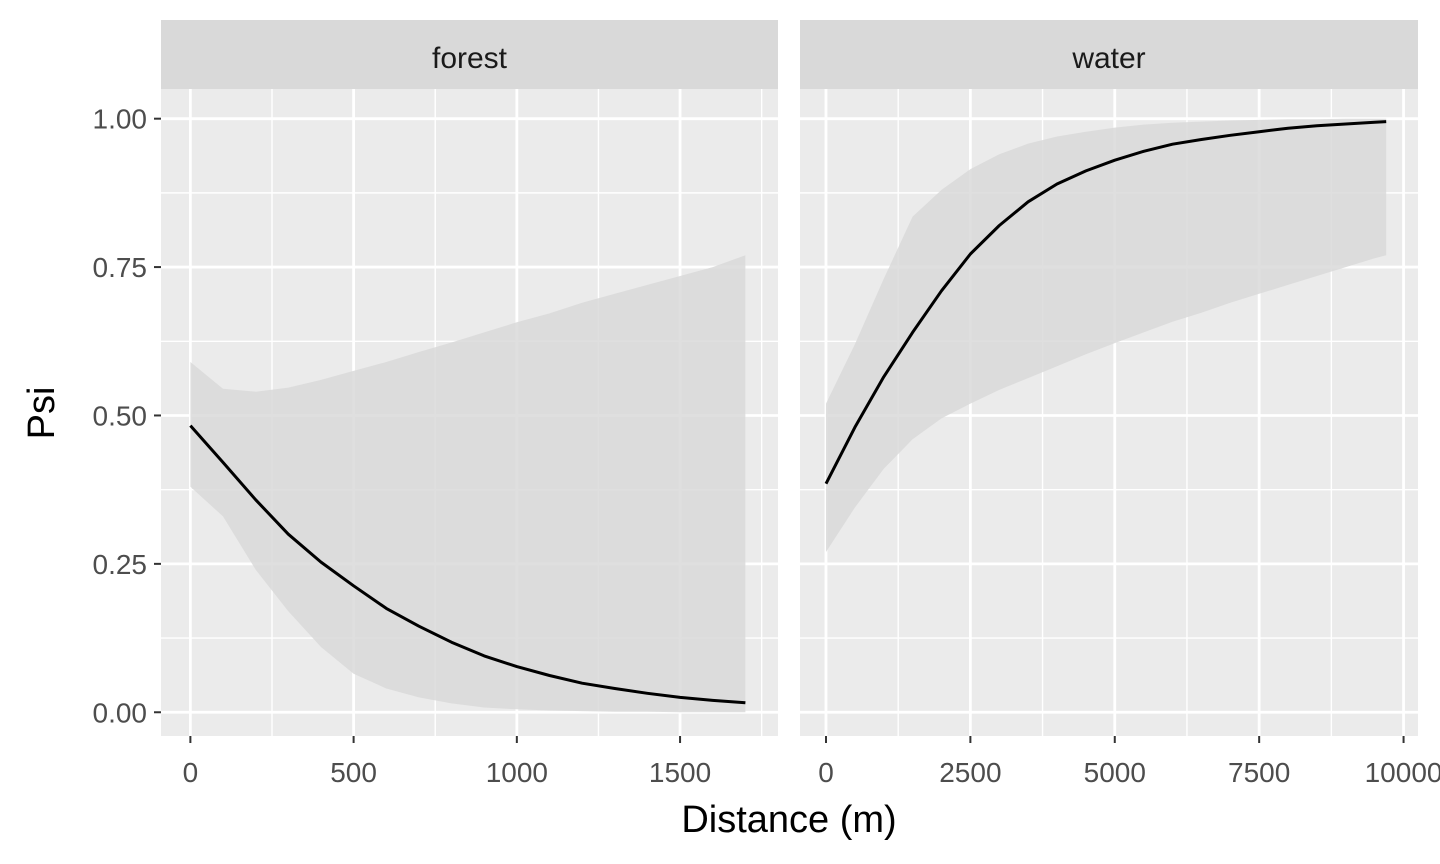 The image size is (1440, 864). I want to click on x-tick-label: 1500, so click(680, 772).